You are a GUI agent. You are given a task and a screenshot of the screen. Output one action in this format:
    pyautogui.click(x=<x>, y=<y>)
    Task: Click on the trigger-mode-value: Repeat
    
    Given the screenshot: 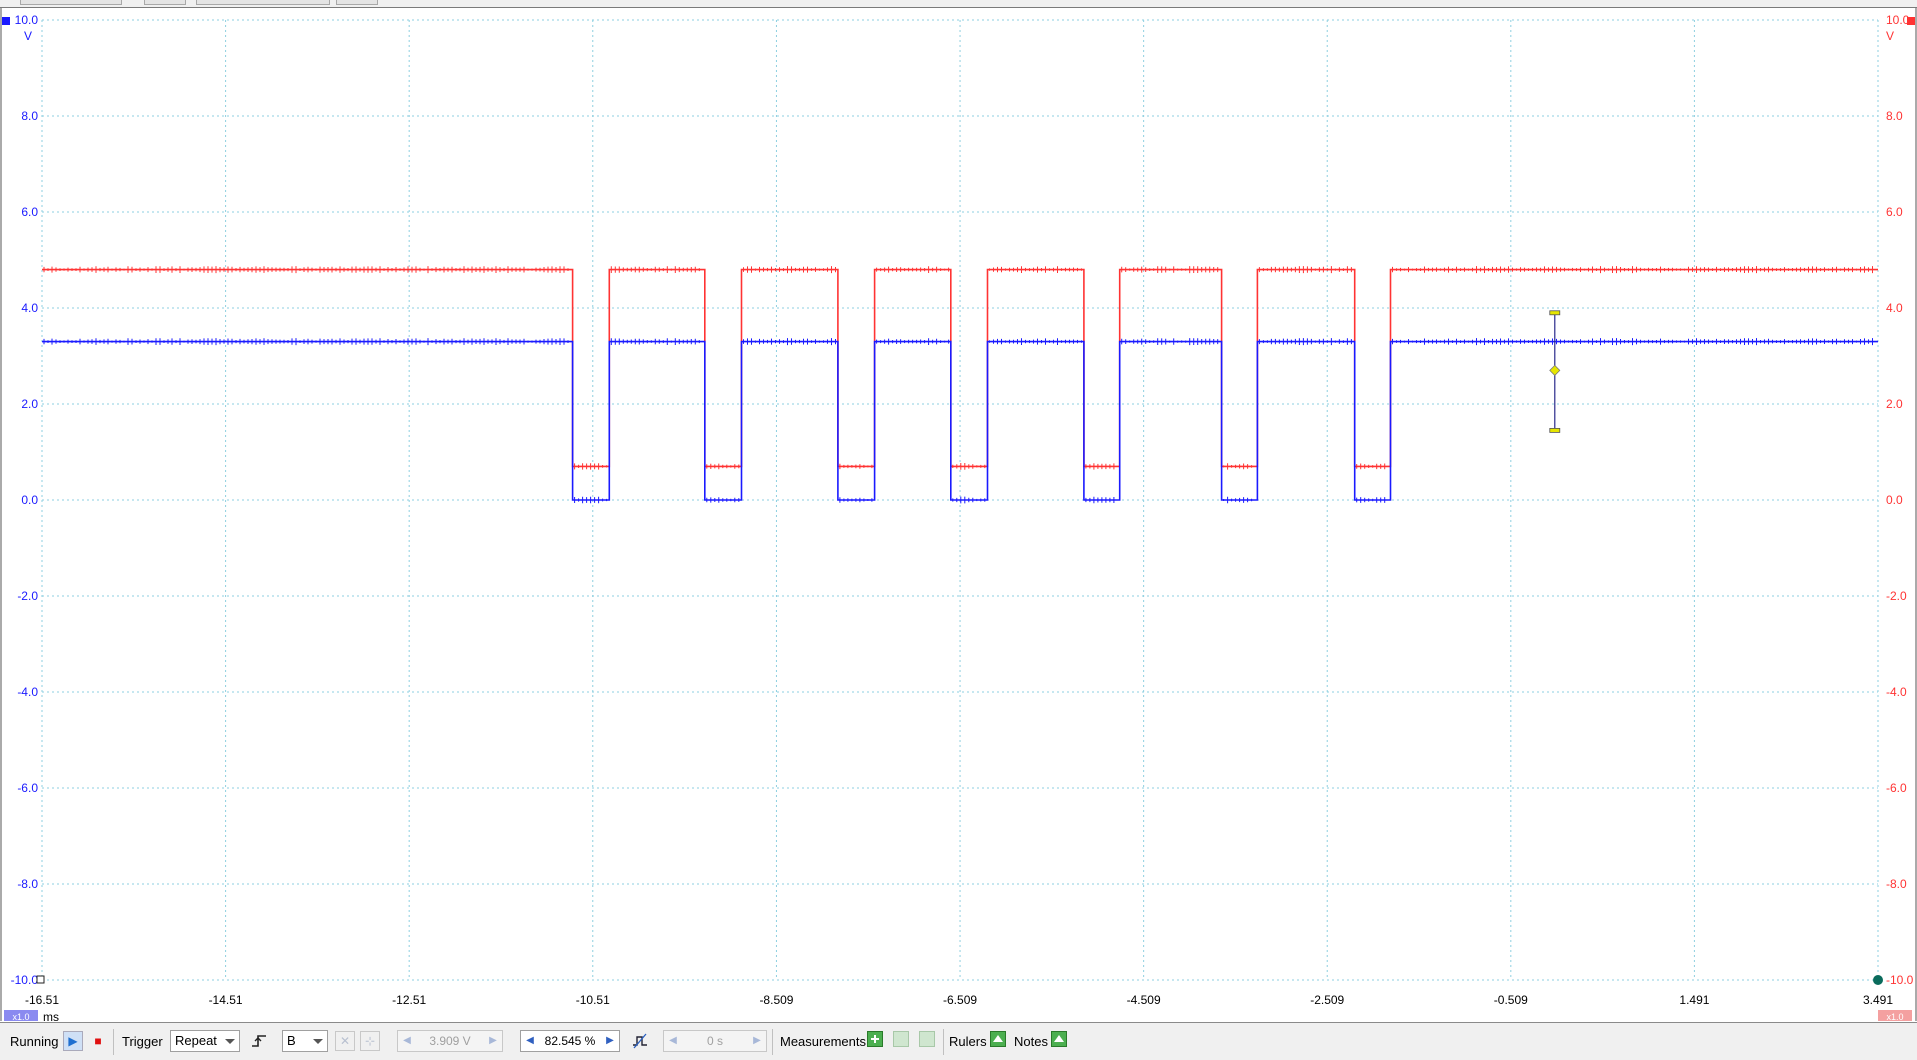 What is the action you would take?
    pyautogui.click(x=196, y=1040)
    